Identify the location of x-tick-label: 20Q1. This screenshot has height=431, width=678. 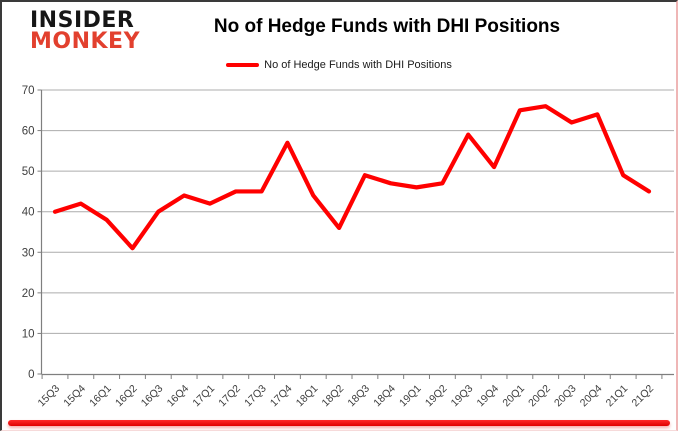
(513, 396).